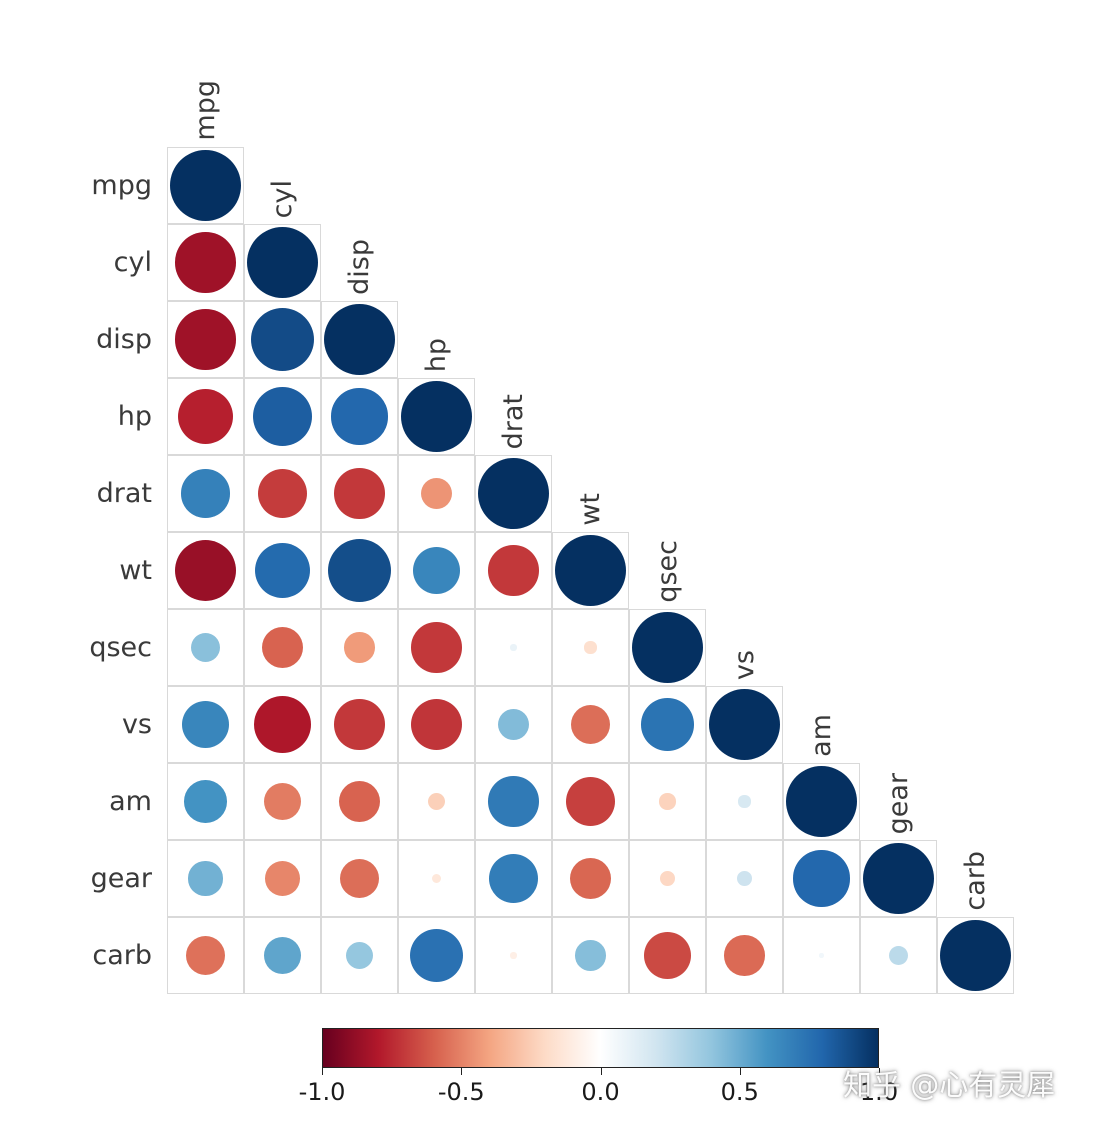 The width and height of the screenshot is (1112, 1133). What do you see at coordinates (136, 724) in the screenshot?
I see `row-label-vs: vs` at bounding box center [136, 724].